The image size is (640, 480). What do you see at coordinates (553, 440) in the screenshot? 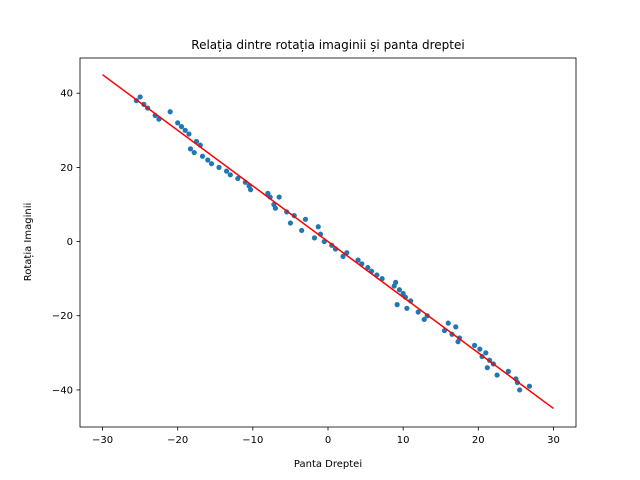
I see `x-tick-label: 30` at bounding box center [553, 440].